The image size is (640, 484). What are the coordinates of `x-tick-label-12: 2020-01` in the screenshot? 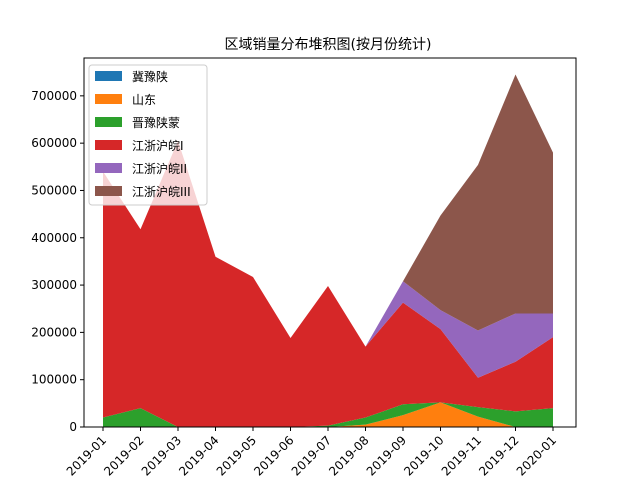 It's located at (536, 455).